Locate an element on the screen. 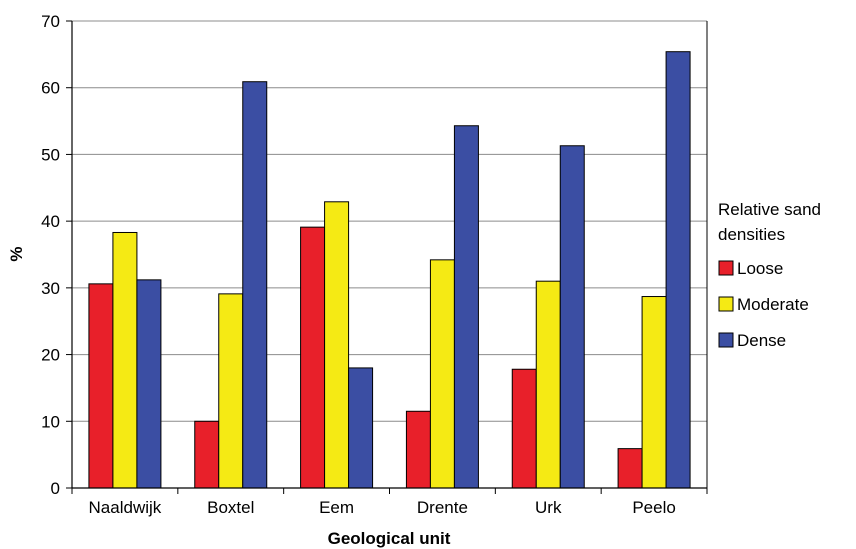 The width and height of the screenshot is (856, 549). bar-loose-urk is located at coordinates (524, 428).